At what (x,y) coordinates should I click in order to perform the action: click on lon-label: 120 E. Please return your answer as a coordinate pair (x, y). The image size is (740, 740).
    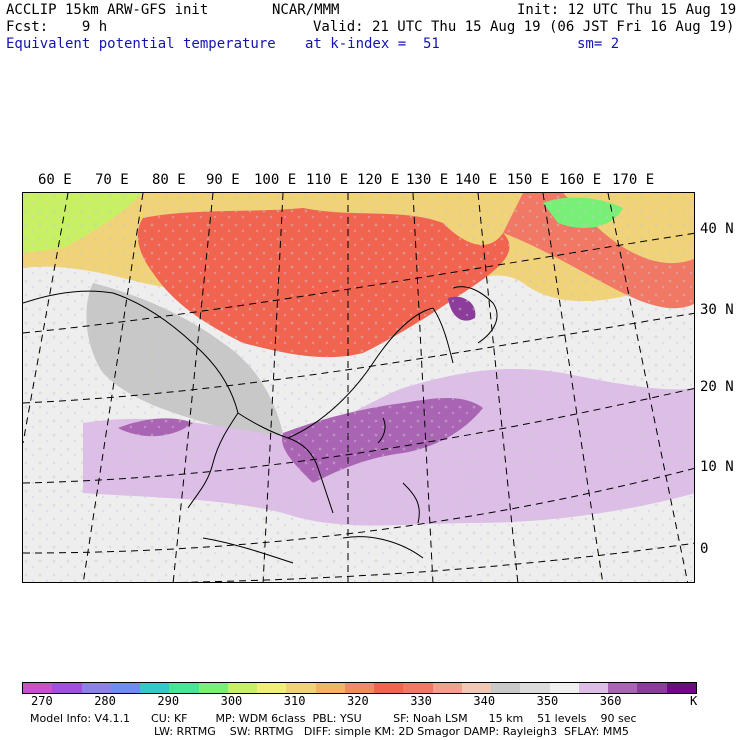
    Looking at the image, I should click on (378, 180).